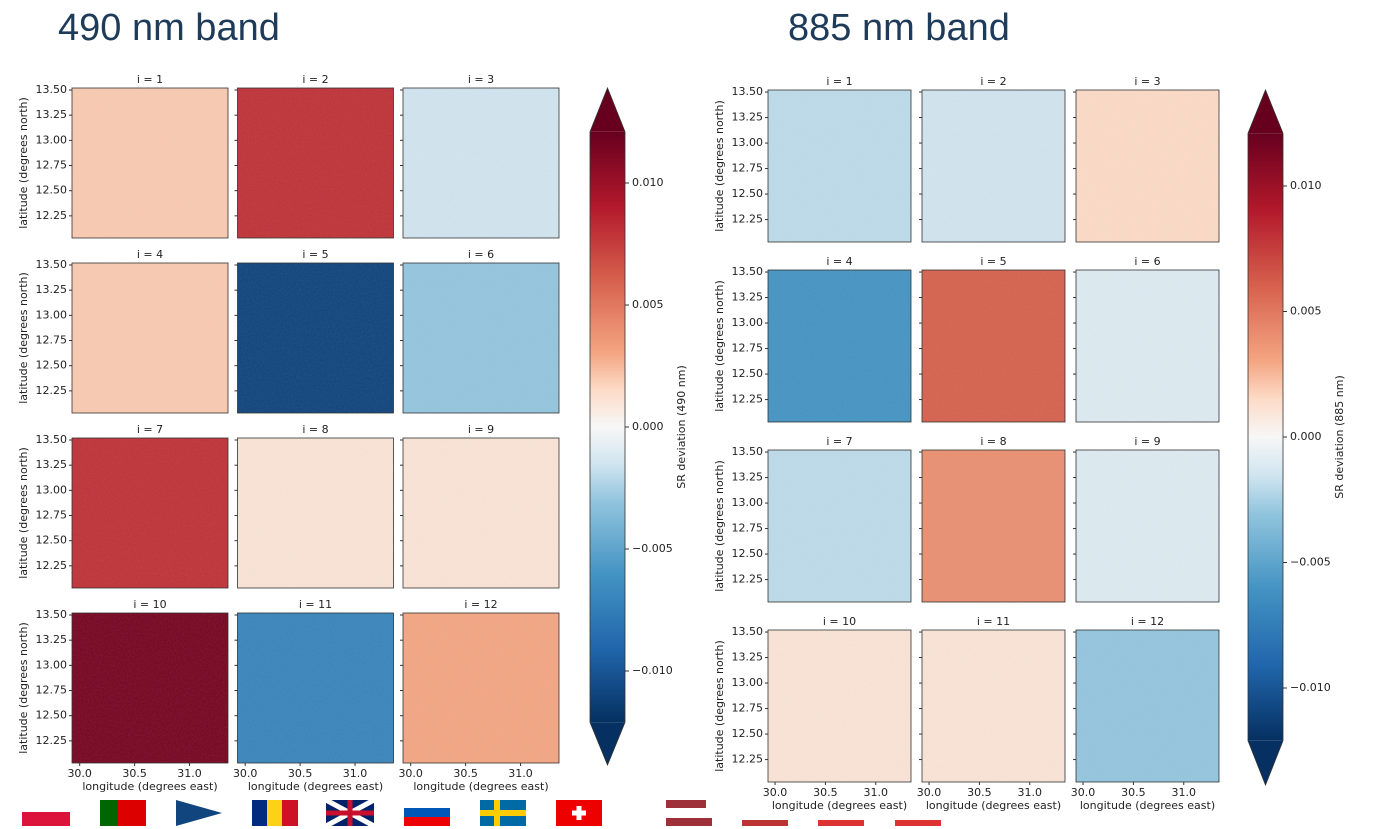  I want to click on panel-title: i = 9, so click(1147, 441).